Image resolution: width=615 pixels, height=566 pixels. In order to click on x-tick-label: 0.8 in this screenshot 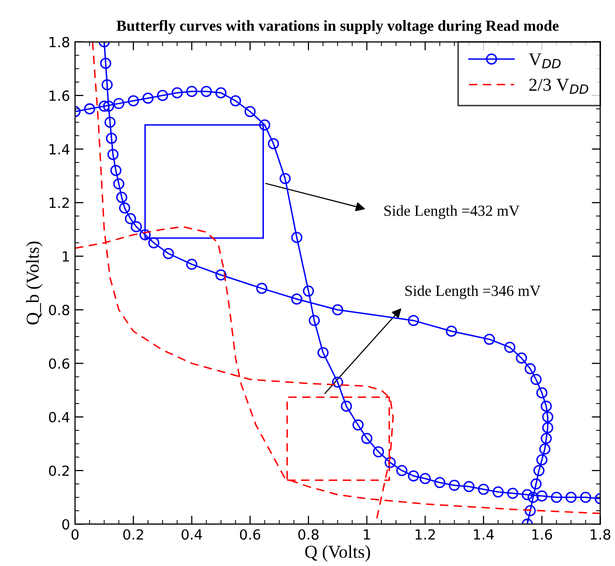, I will do `click(308, 534)`.